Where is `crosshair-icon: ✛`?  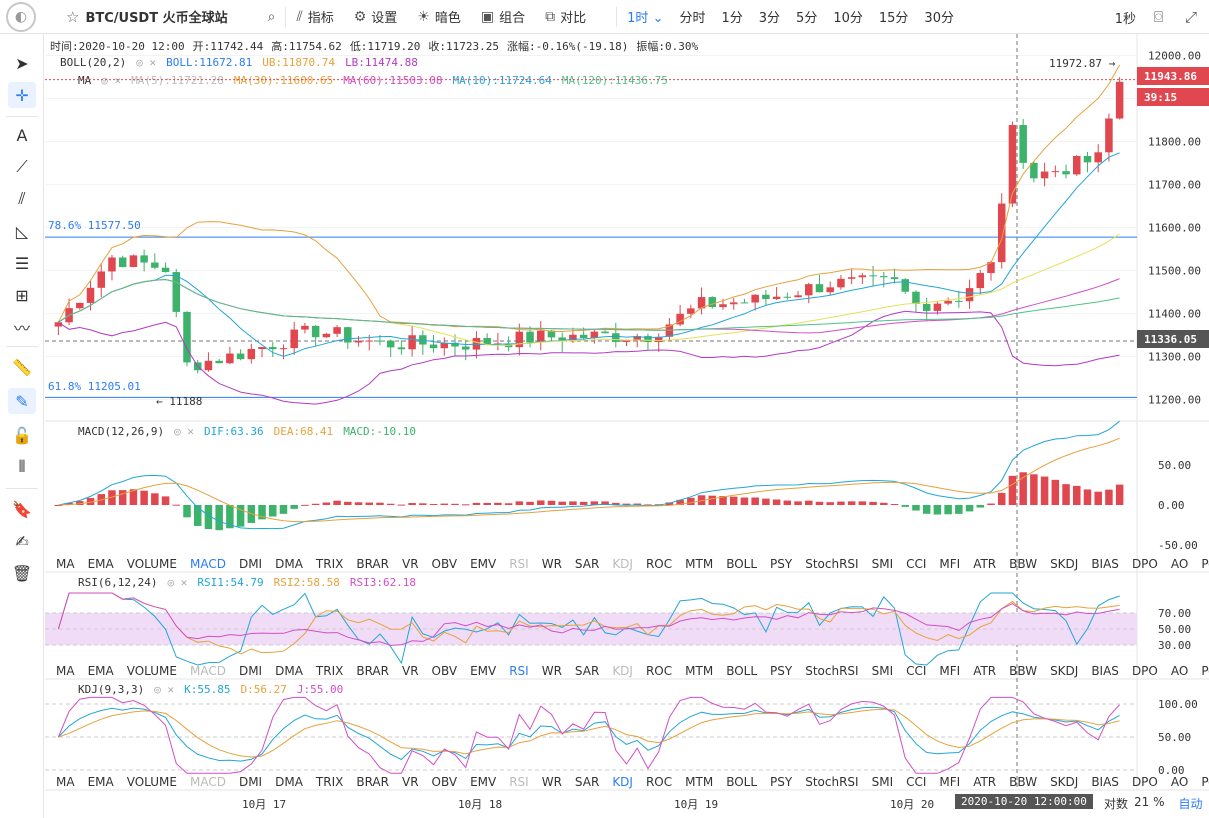 crosshair-icon: ✛ is located at coordinates (22, 95).